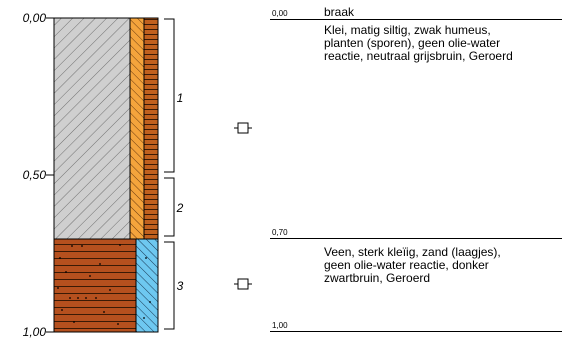 This screenshot has height=340, width=564. Describe the element at coordinates (377, 278) in the screenshot. I see `description-line: zwartbruin, Geroerd` at that location.